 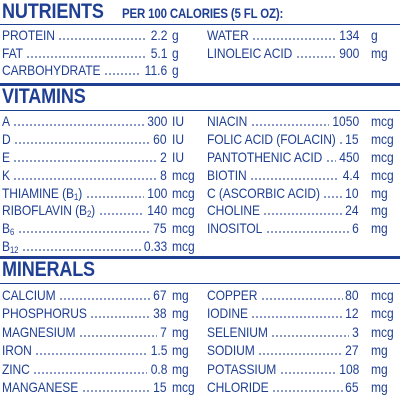 I want to click on nutrient-name: PANTOTHENIC ACID, so click(x=265, y=156).